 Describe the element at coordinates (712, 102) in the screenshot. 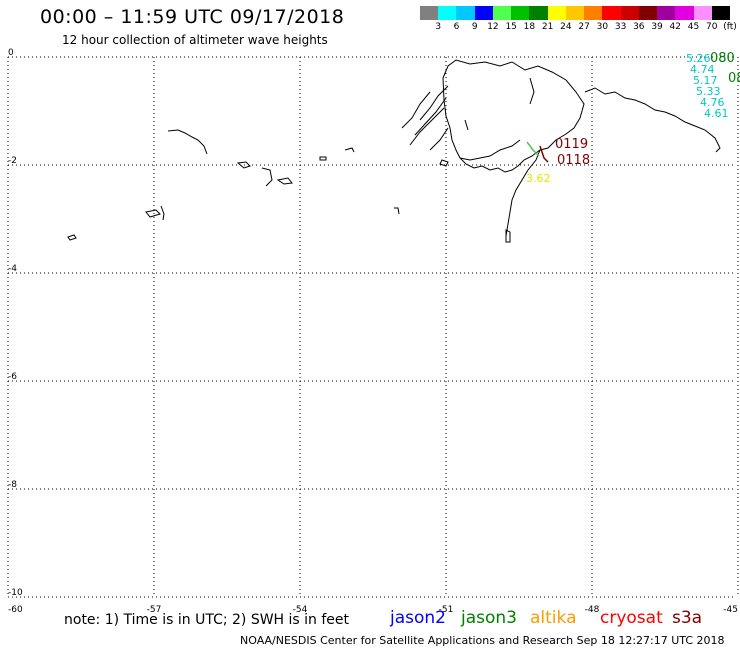

I see `annotation-label: 4.76` at that location.